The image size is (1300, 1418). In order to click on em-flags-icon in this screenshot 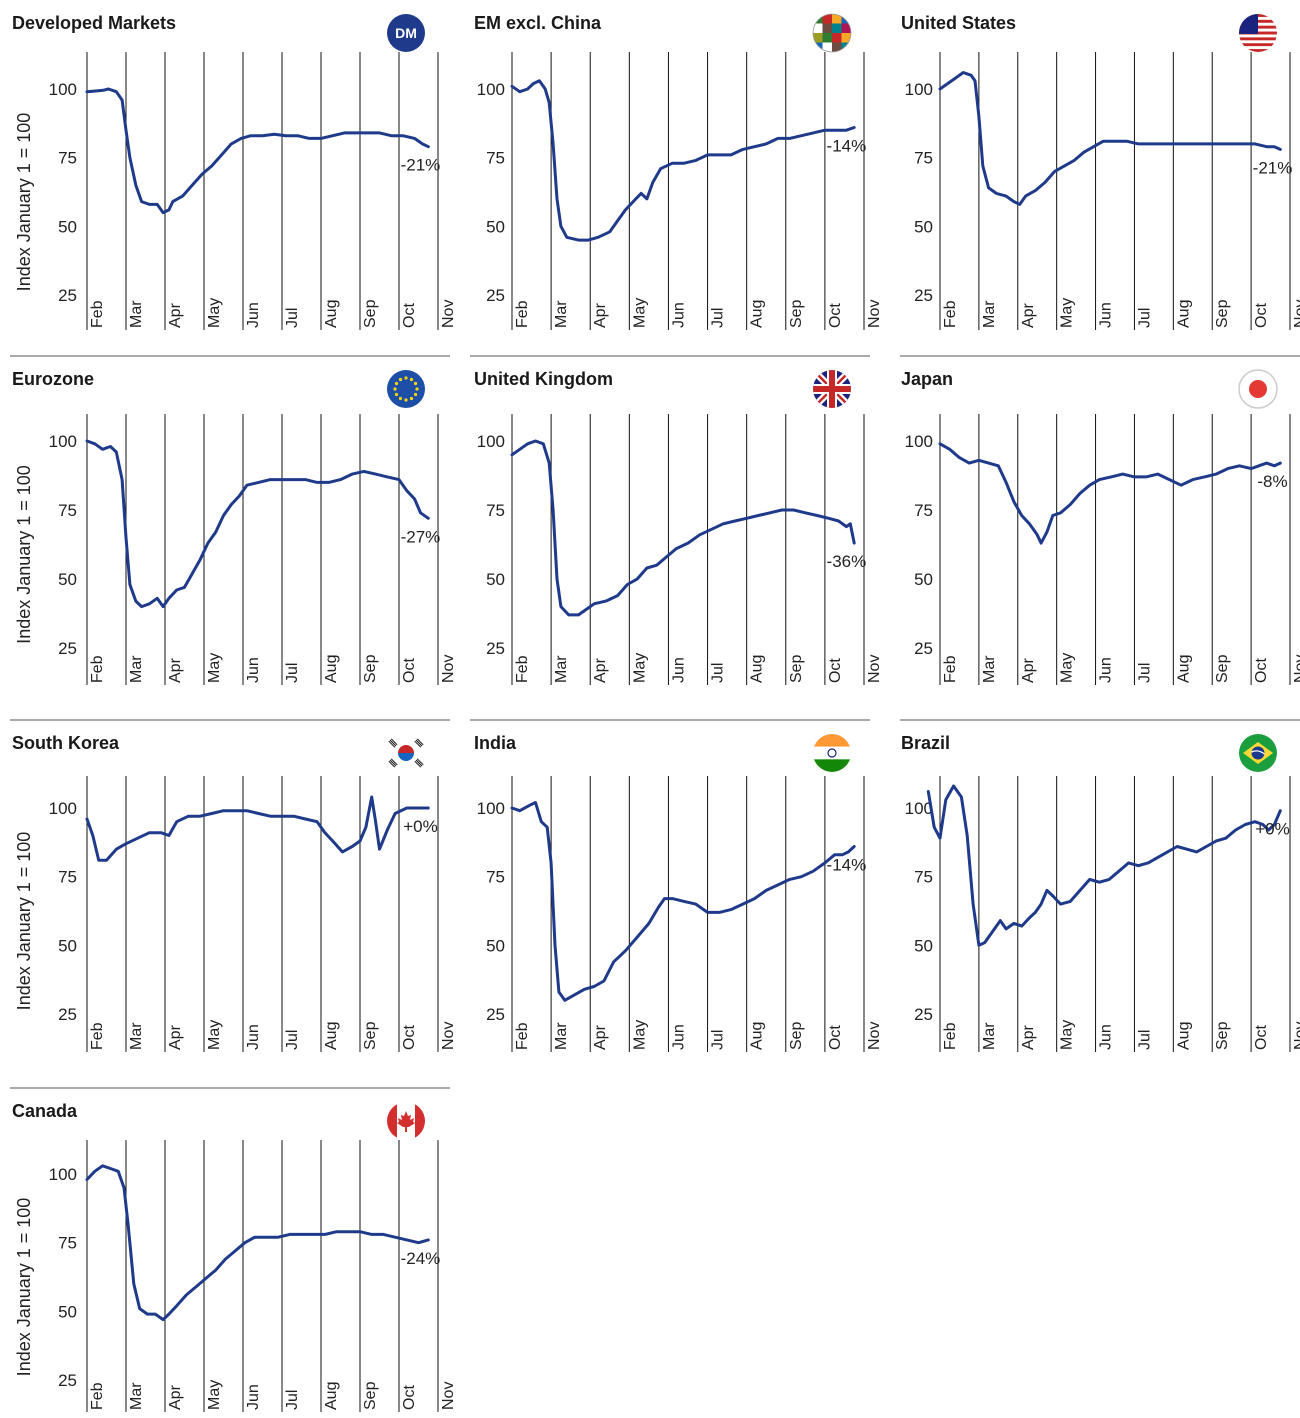, I will do `click(832, 33)`.